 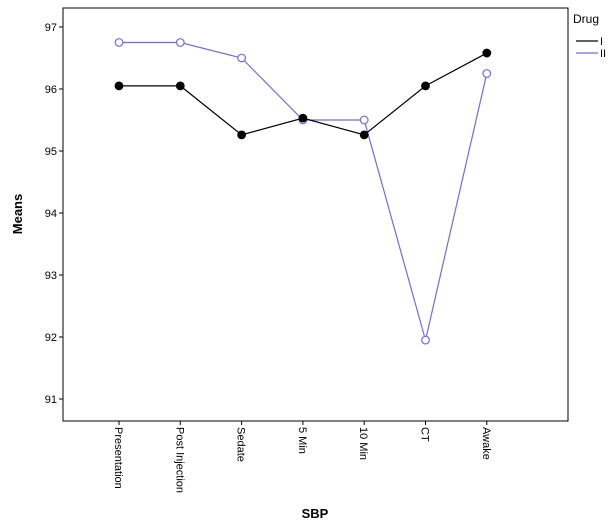 I want to click on legend-title: Drug, so click(x=586, y=19).